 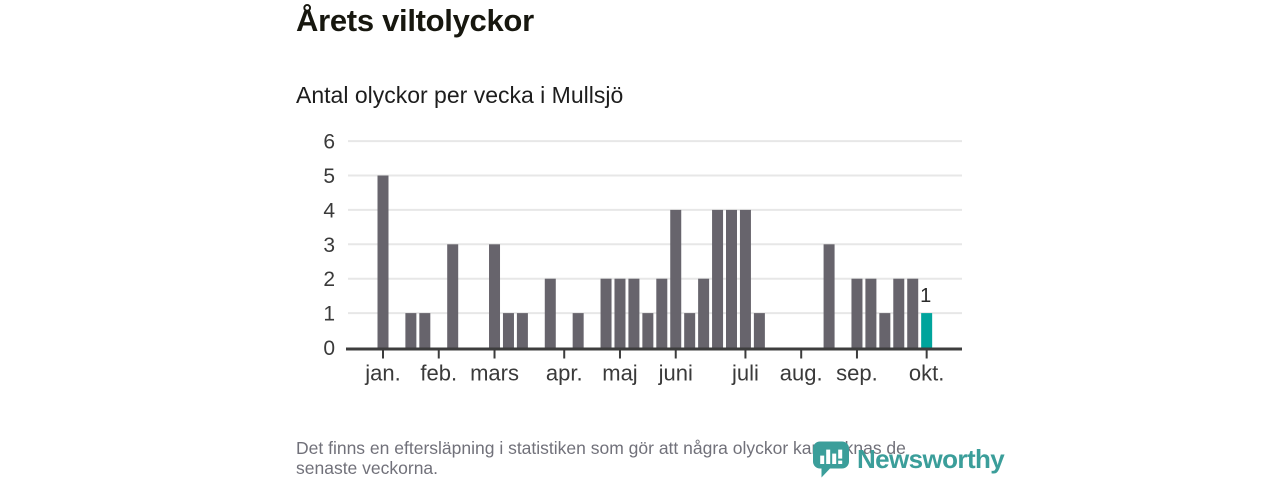 I want to click on x-axis-month-label: sep., so click(x=857, y=373).